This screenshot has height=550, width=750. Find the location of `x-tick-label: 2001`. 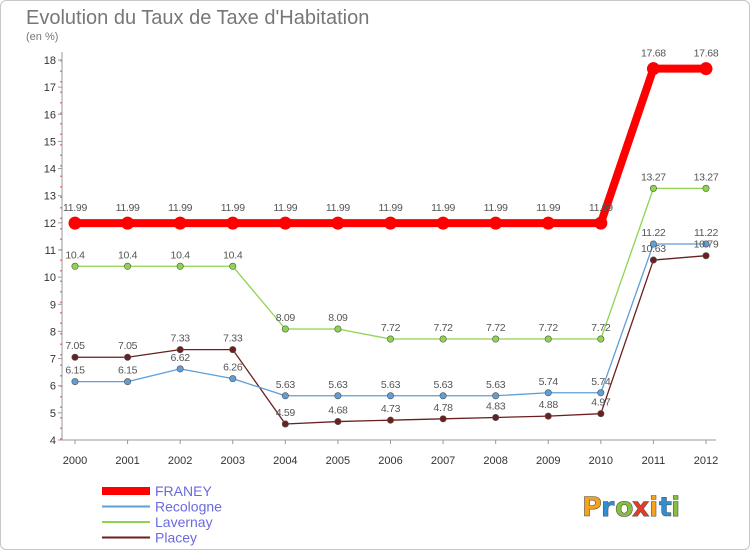

x-tick-label: 2001 is located at coordinates (127, 461).